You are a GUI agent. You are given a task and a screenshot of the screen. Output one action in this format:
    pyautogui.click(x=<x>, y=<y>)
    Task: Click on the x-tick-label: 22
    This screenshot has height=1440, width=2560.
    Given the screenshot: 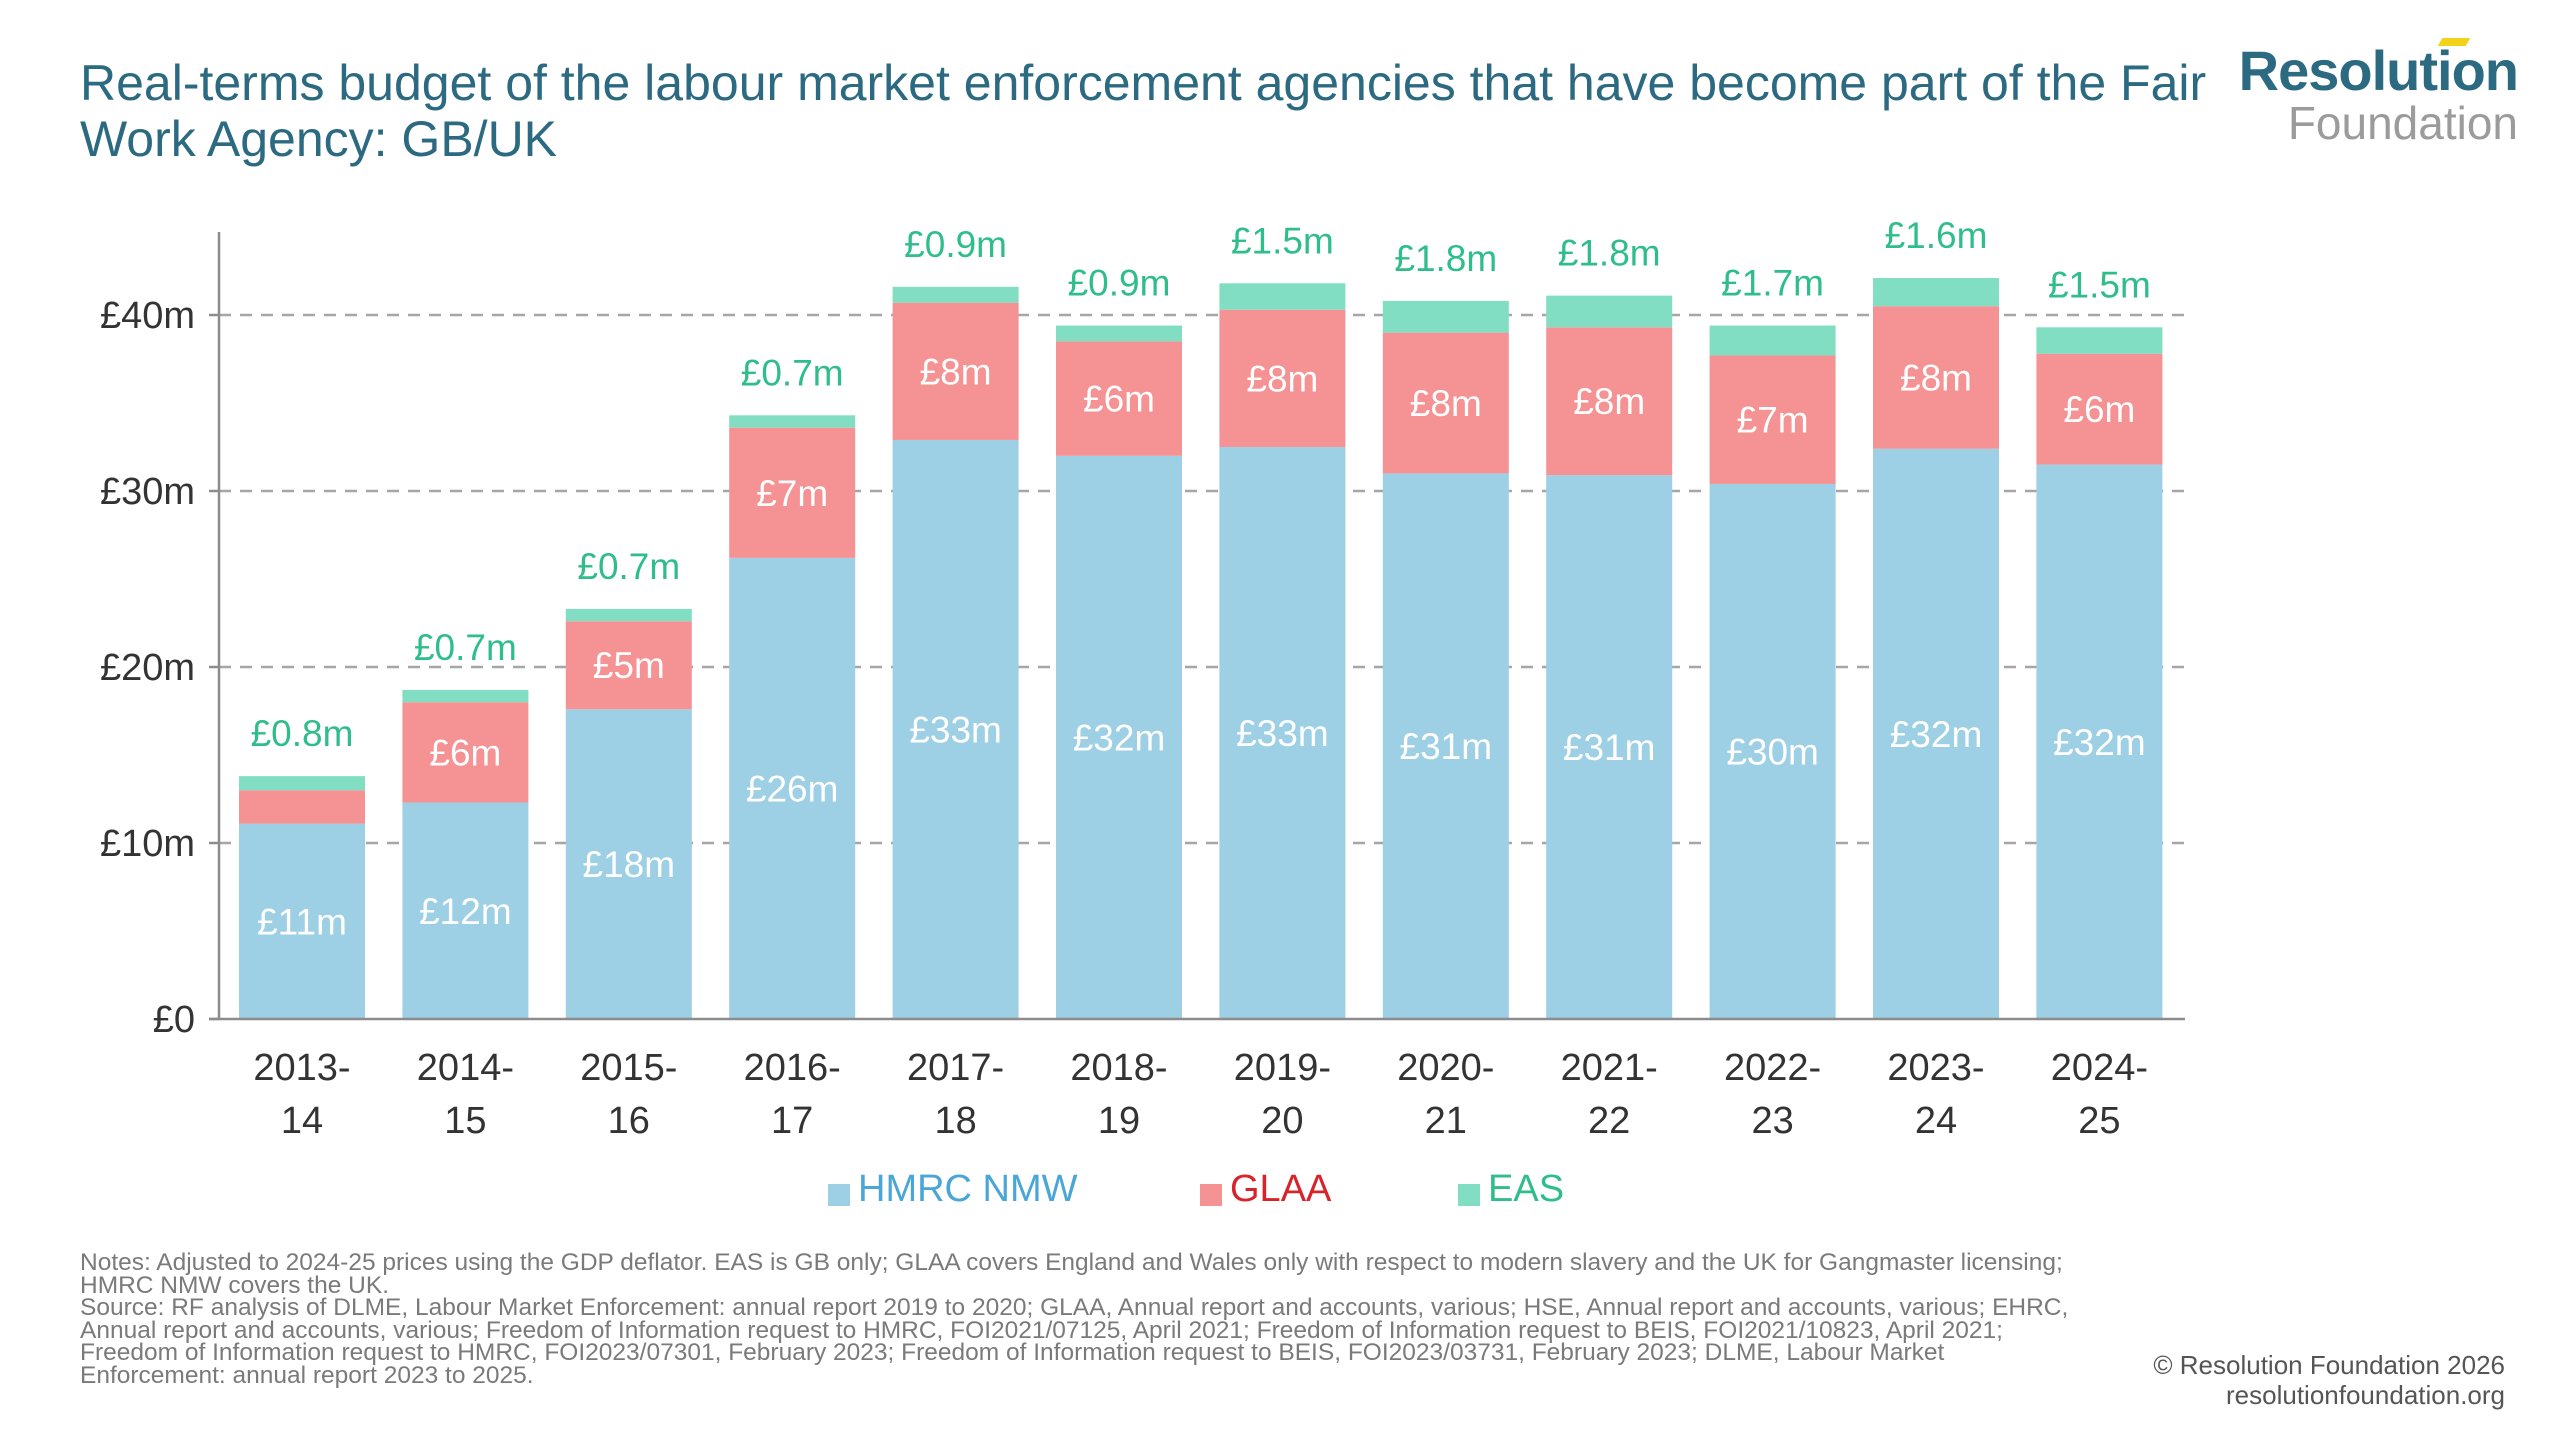 What is the action you would take?
    pyautogui.click(x=1609, y=1121)
    